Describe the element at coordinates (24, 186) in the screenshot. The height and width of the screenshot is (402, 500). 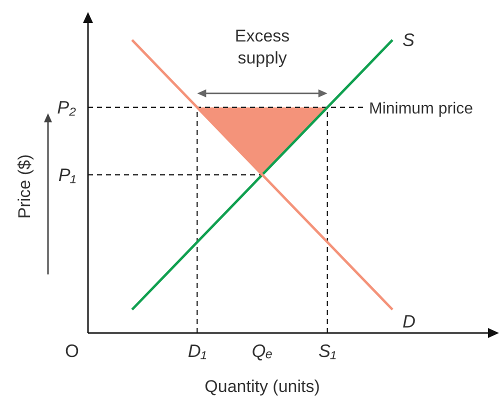
I see `y-axis-title: Price ($)` at that location.